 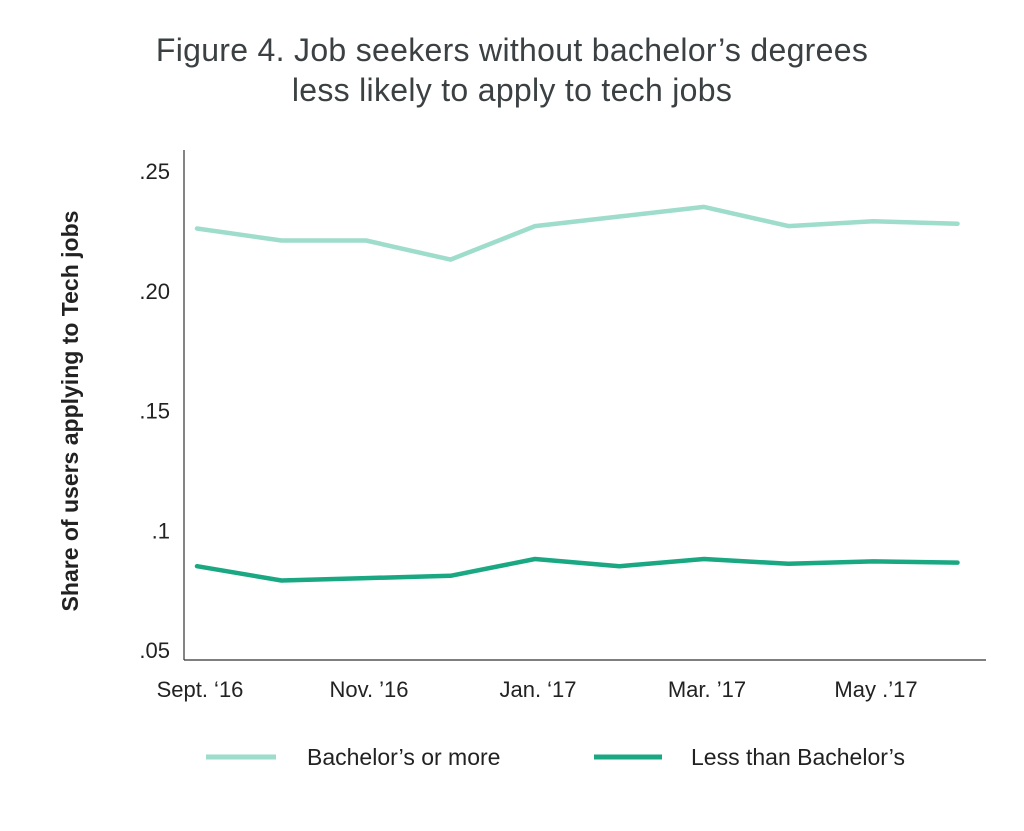 What do you see at coordinates (154, 171) in the screenshot?
I see `y-tick-label: .25` at bounding box center [154, 171].